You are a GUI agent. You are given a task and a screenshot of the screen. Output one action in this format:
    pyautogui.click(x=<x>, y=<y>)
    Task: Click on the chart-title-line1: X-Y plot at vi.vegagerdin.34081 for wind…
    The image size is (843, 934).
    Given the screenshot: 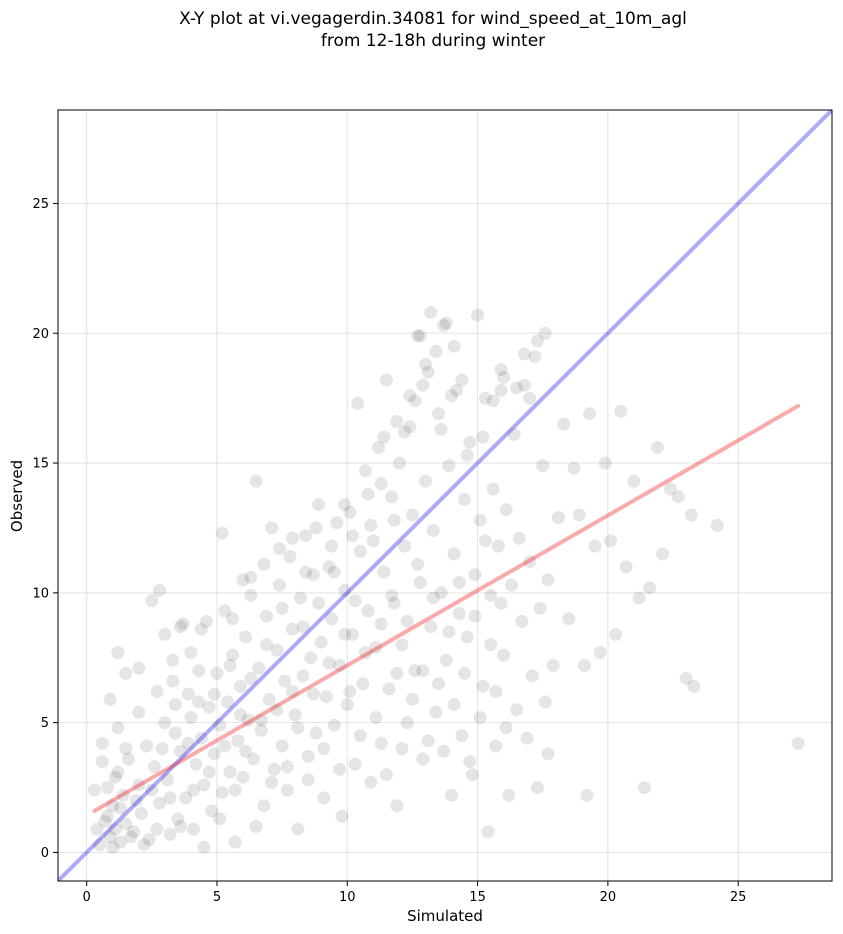 What is the action you would take?
    pyautogui.click(x=433, y=19)
    